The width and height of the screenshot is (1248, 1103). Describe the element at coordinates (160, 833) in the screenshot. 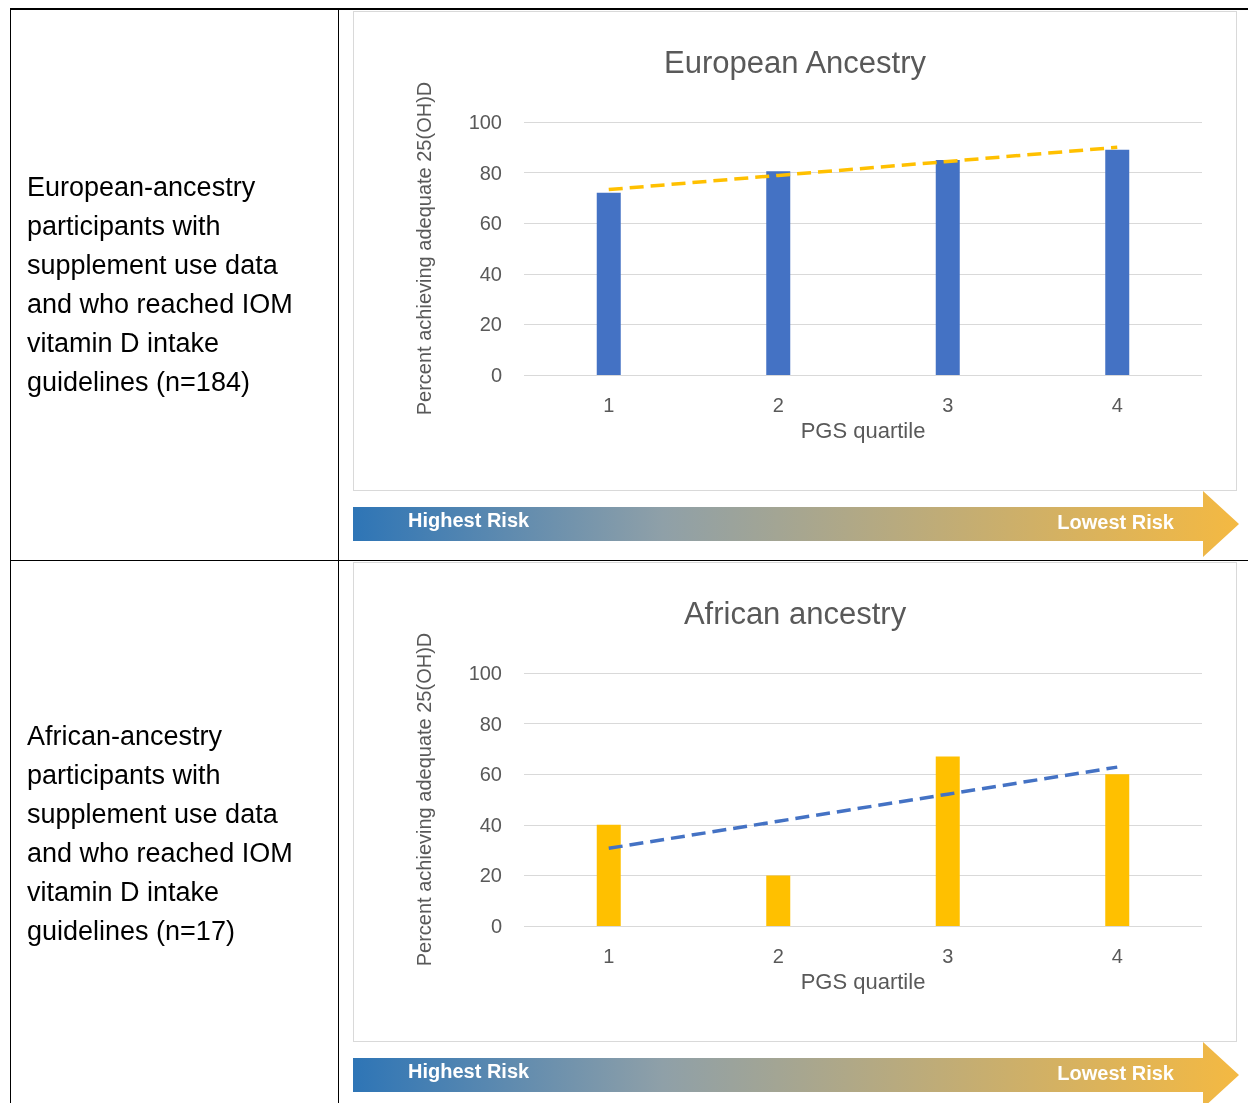

I see `text: African-ancestry participants with supplement use data and who reached IOM vitamin D intake guidelines (n=17)` at that location.